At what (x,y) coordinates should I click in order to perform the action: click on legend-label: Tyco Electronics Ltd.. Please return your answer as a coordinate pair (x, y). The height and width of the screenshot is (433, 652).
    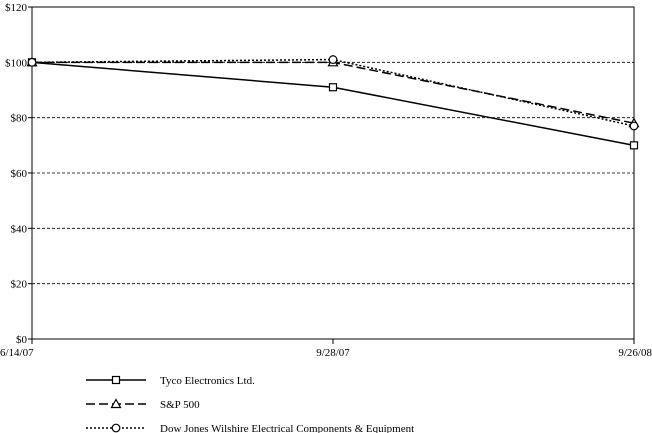
    Looking at the image, I should click on (207, 381).